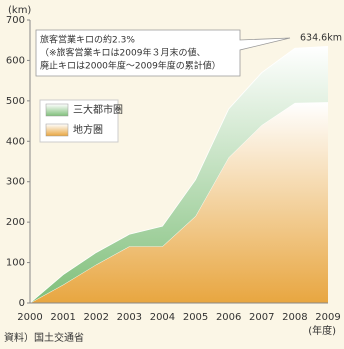  Describe the element at coordinates (88, 129) in the screenshot. I see `legend-label: 地方圏` at that location.